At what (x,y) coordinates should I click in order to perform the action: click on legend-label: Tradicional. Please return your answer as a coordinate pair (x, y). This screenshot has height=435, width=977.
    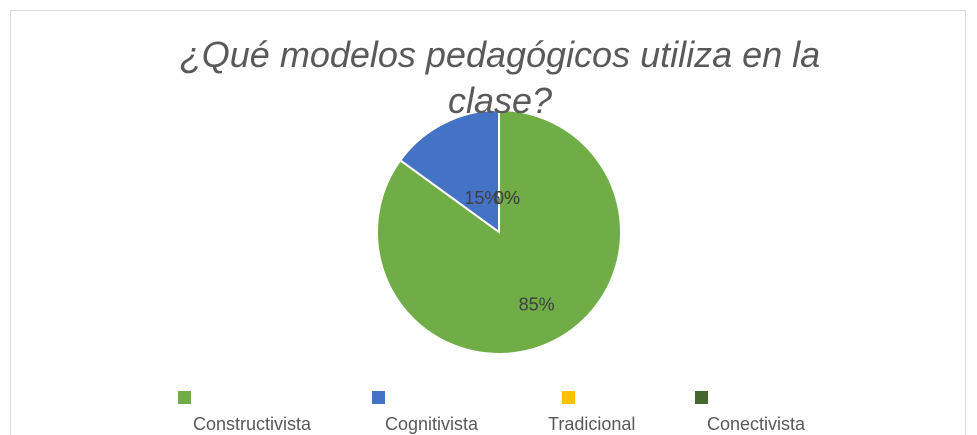
    Looking at the image, I should click on (591, 424).